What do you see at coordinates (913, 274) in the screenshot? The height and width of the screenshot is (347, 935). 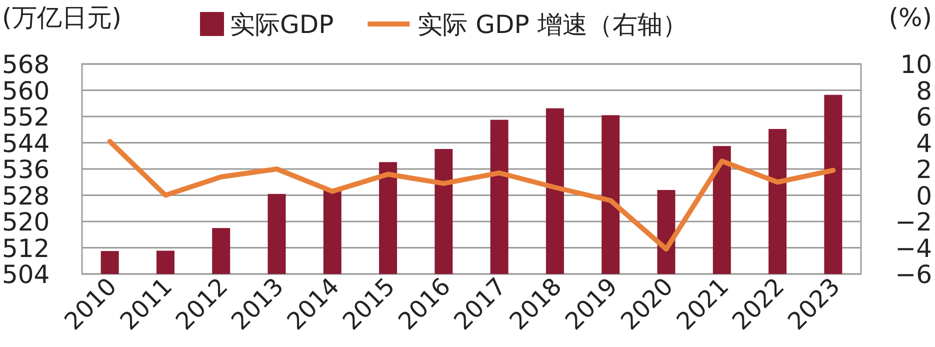 I see `y2-tick-label: −6` at bounding box center [913, 274].